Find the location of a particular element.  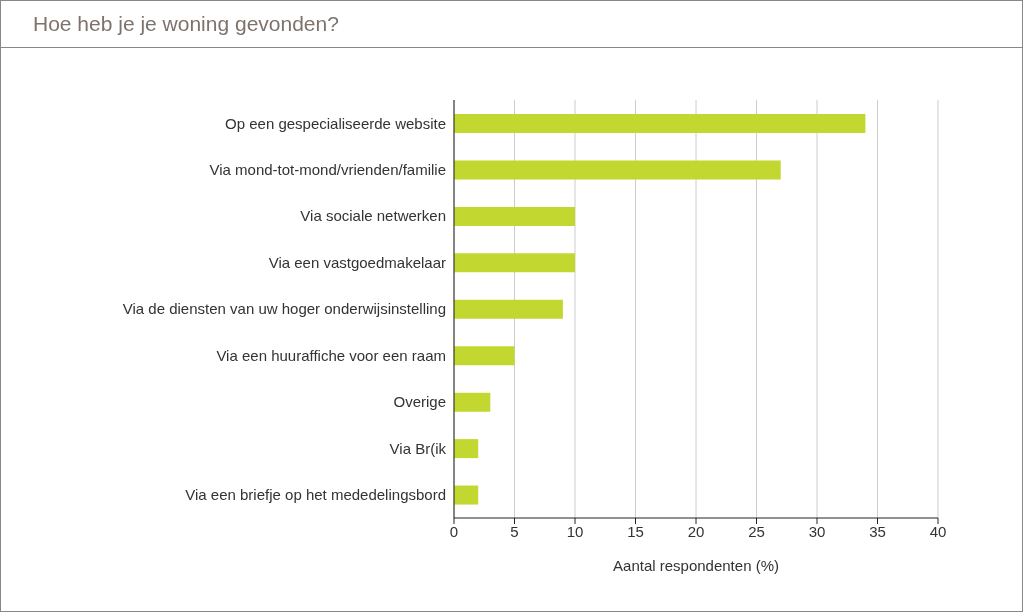

y-tick-label: Via de diensten van uw hoger onderwijsinstelling is located at coordinates (284, 309).